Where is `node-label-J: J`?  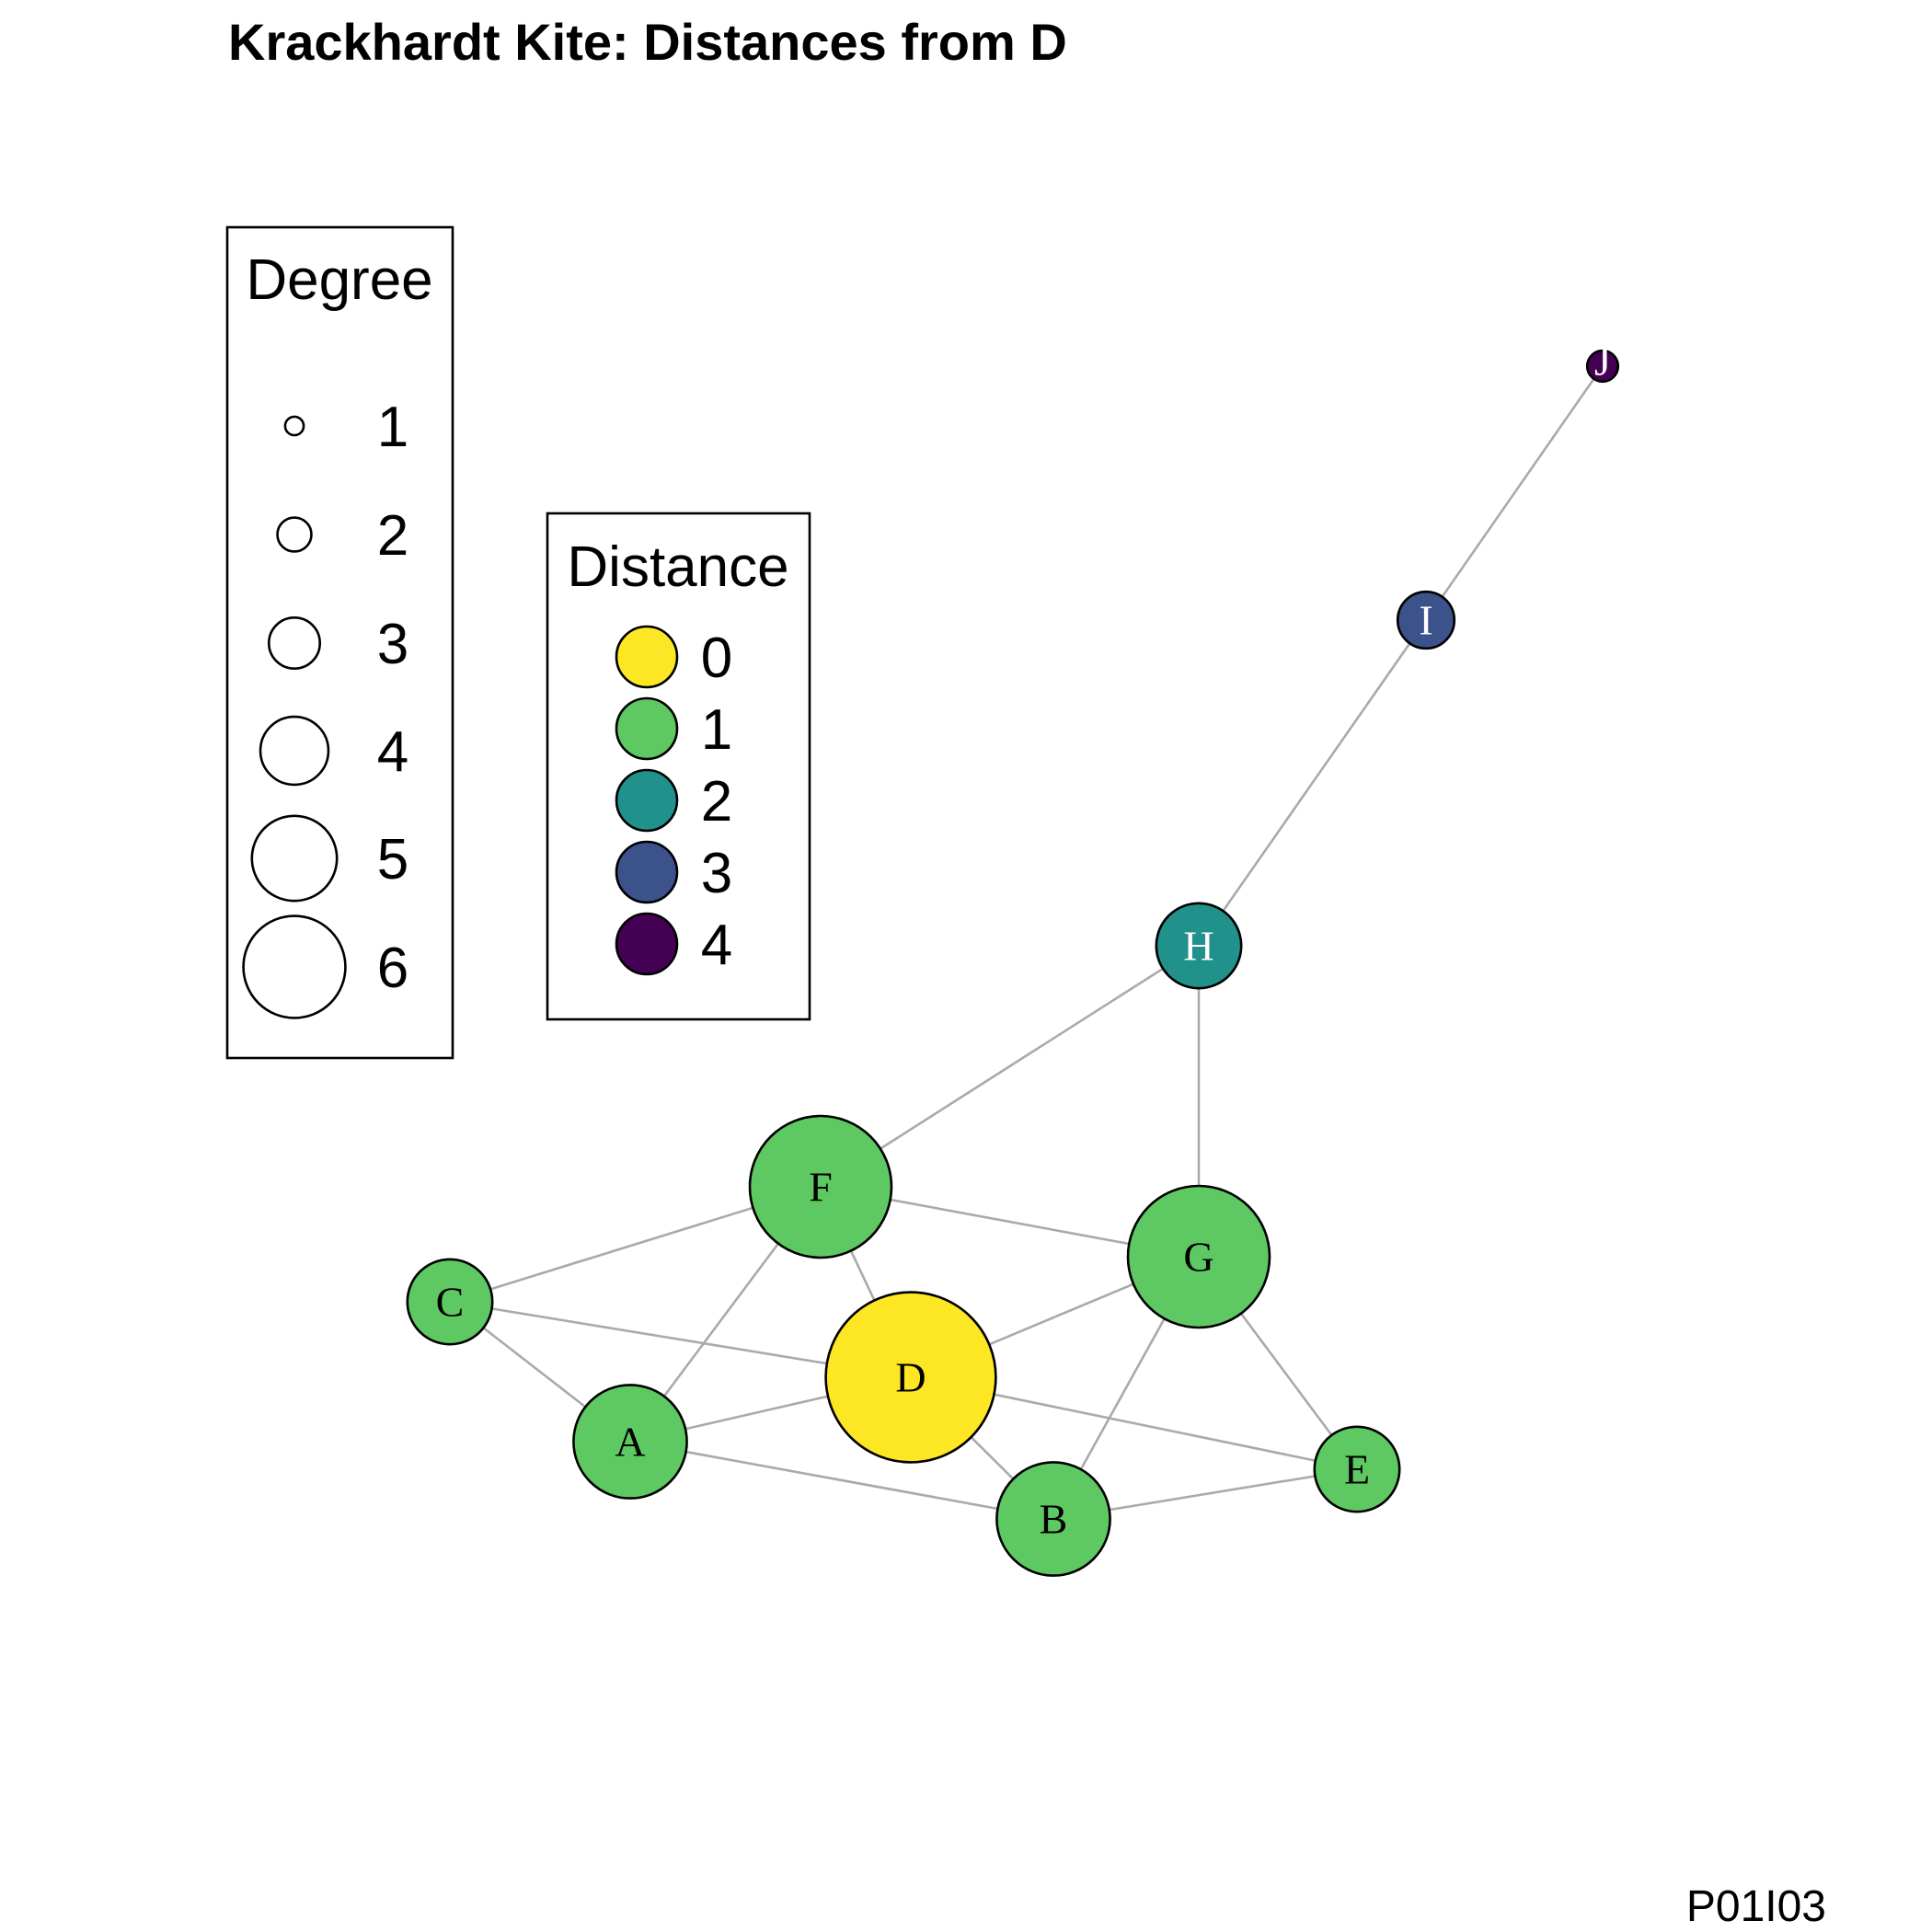 node-label-J: J is located at coordinates (1602, 361).